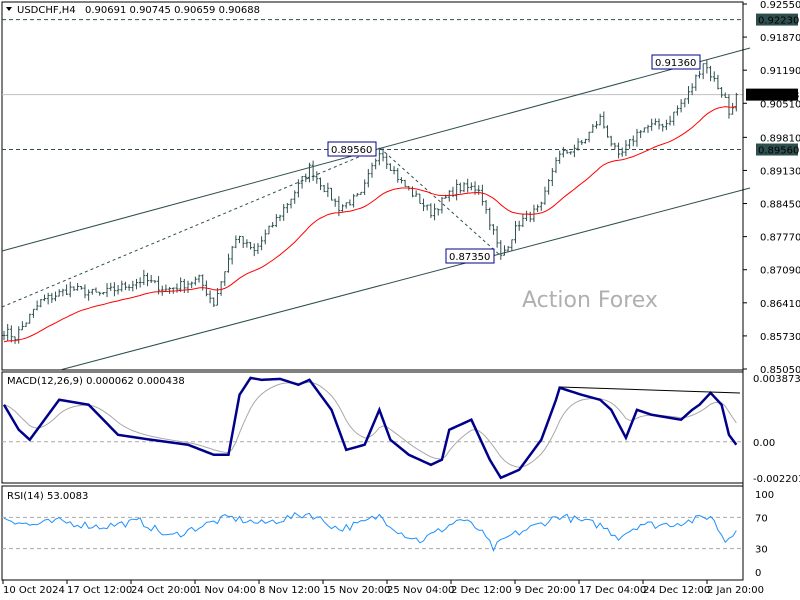 The width and height of the screenshot is (800, 600). I want to click on price-tick-label: 0.85050, so click(780, 370).